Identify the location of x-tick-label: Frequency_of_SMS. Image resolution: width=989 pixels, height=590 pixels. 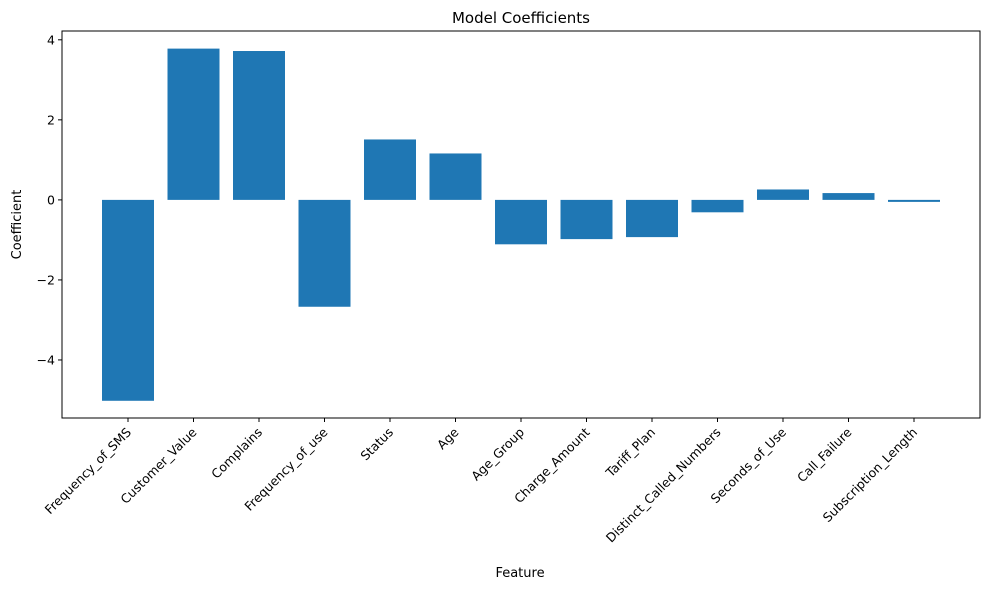
(88, 470).